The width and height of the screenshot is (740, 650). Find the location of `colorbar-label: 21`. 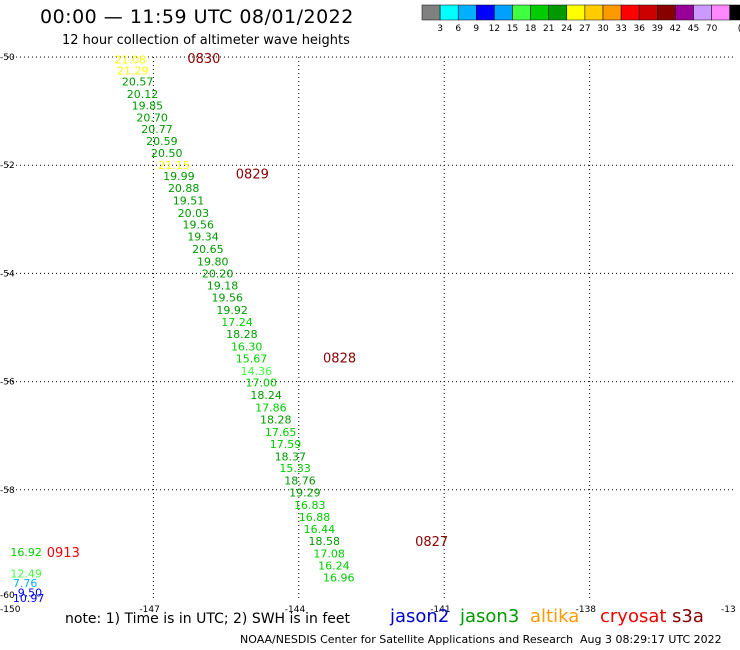

colorbar-label: 21 is located at coordinates (548, 29).